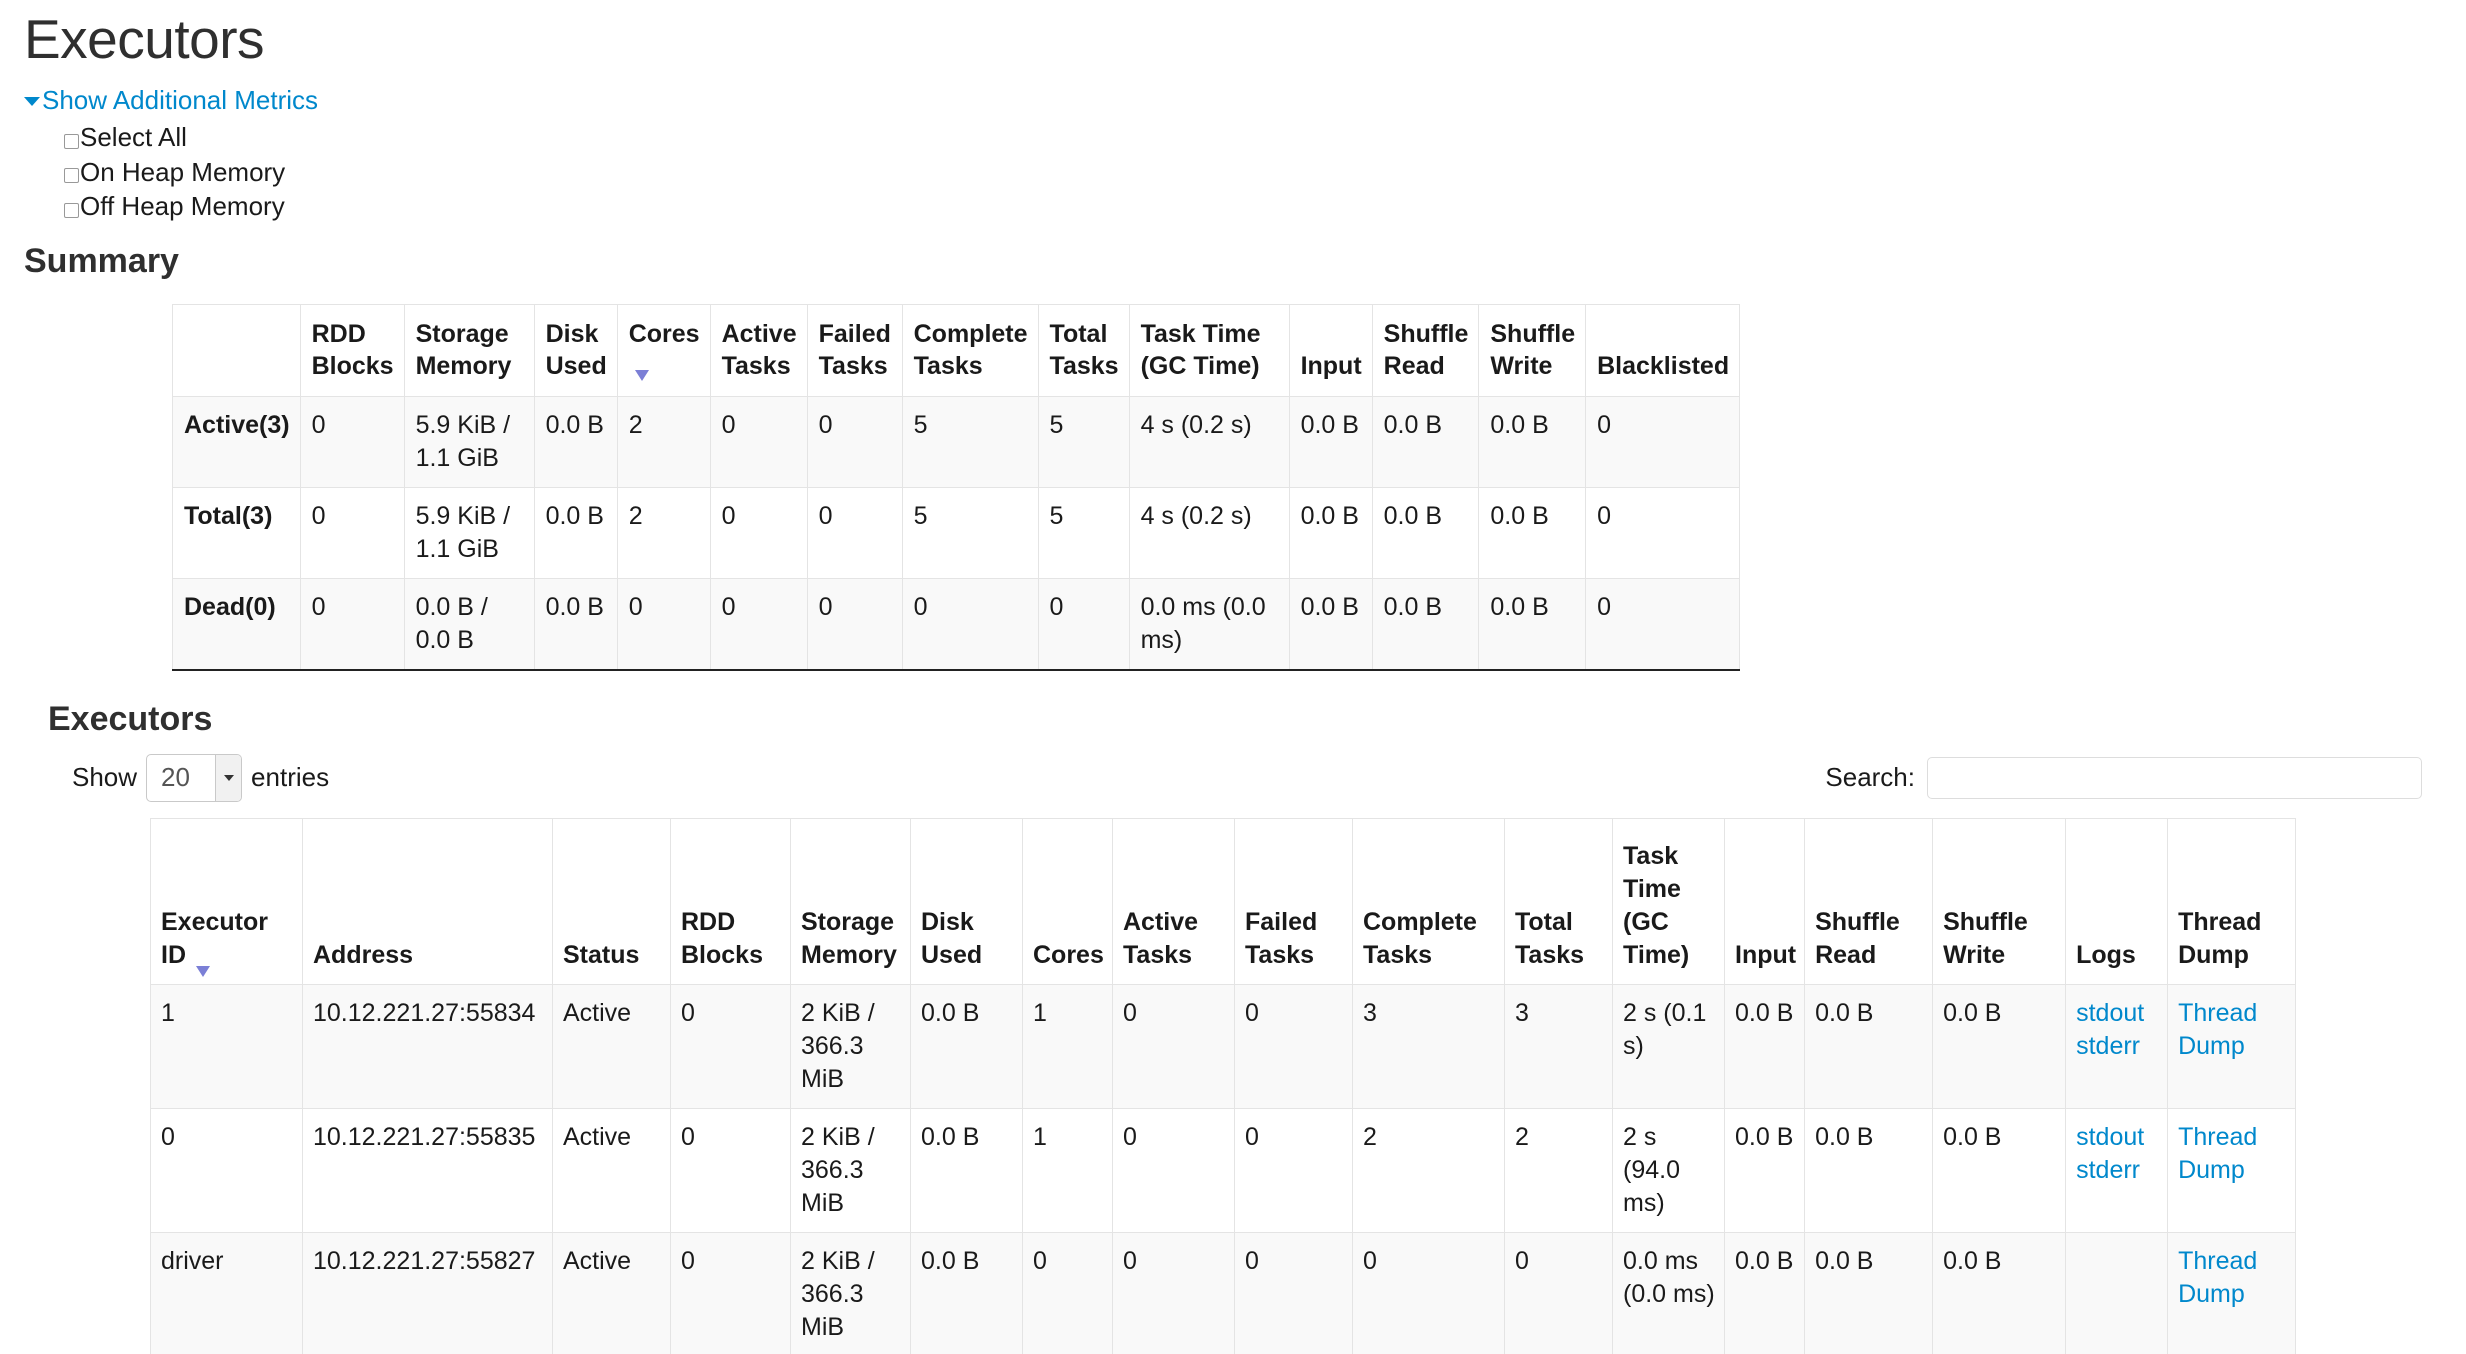  I want to click on summary-col-disk-used: Disk Used, so click(575, 350).